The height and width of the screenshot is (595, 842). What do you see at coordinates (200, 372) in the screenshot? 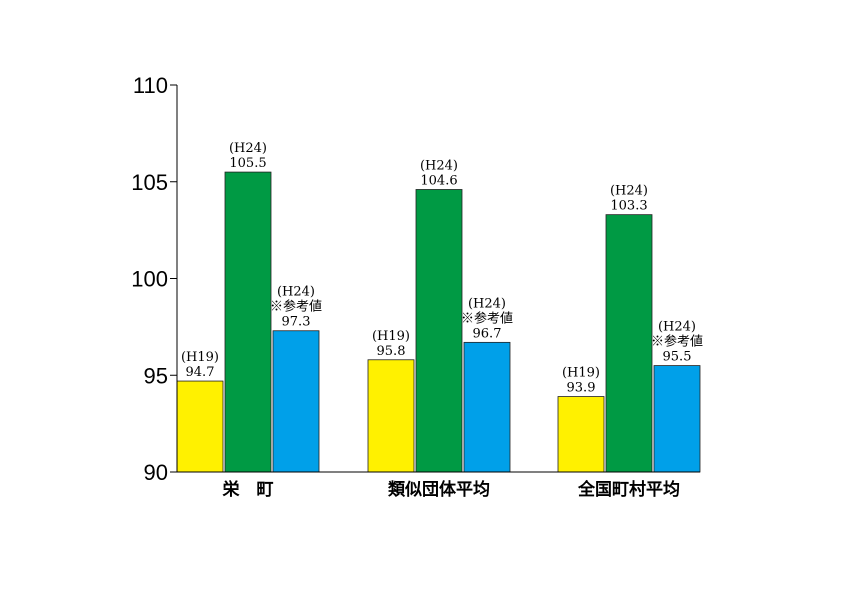
I see `data-label: 94.7` at bounding box center [200, 372].